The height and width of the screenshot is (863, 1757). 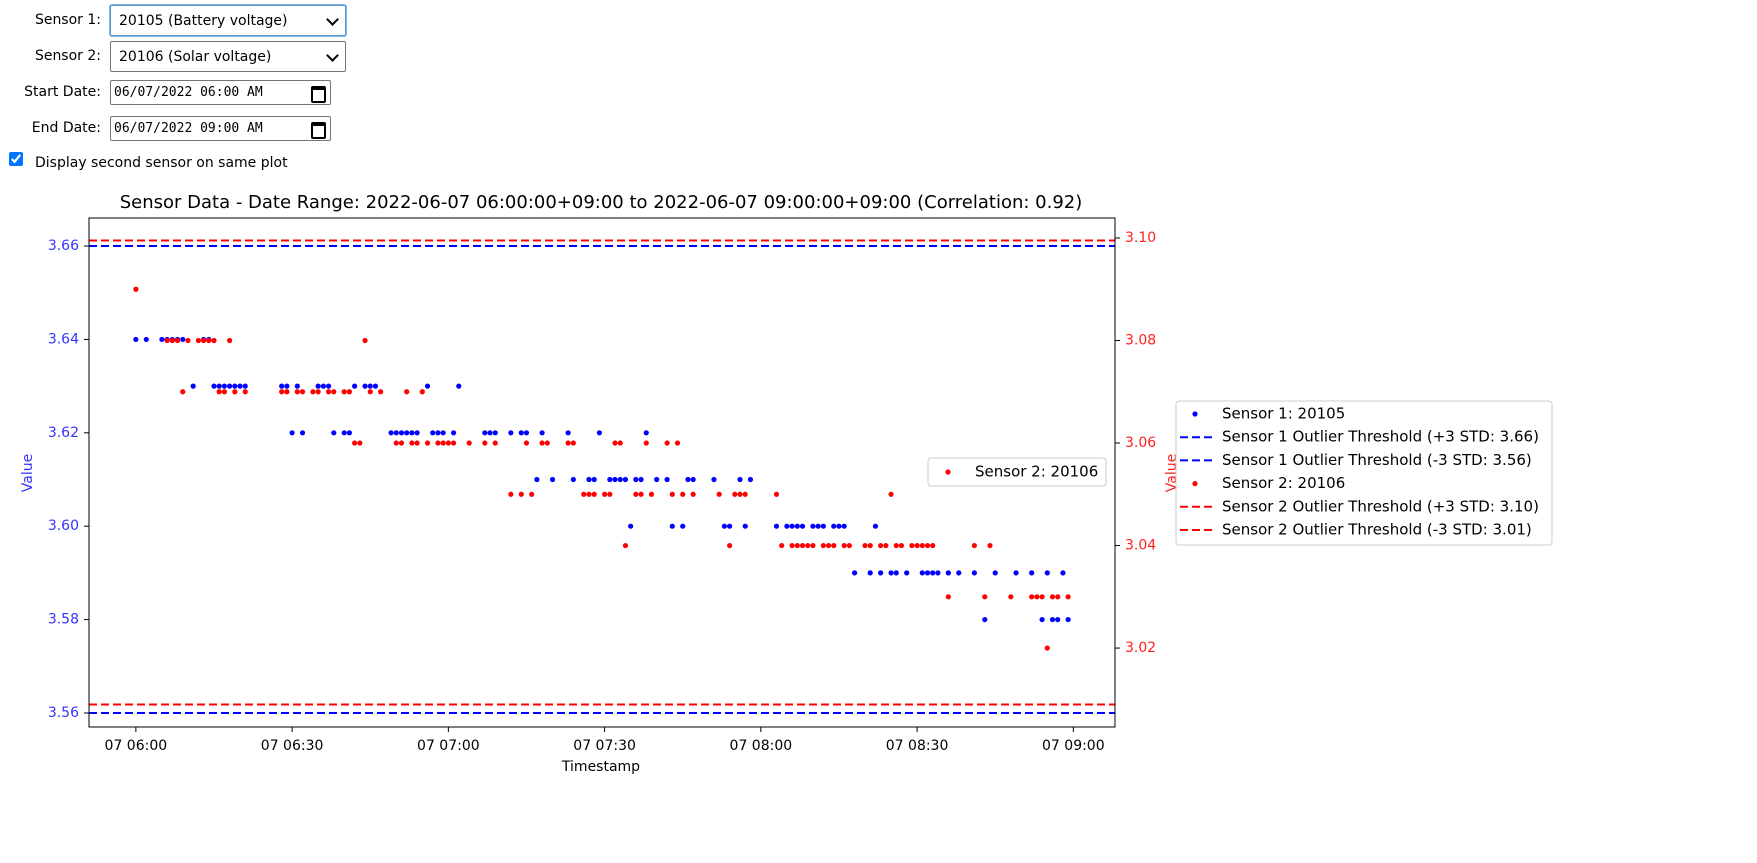 What do you see at coordinates (1283, 414) in the screenshot?
I see `legend-label: Sensor 1: 20105` at bounding box center [1283, 414].